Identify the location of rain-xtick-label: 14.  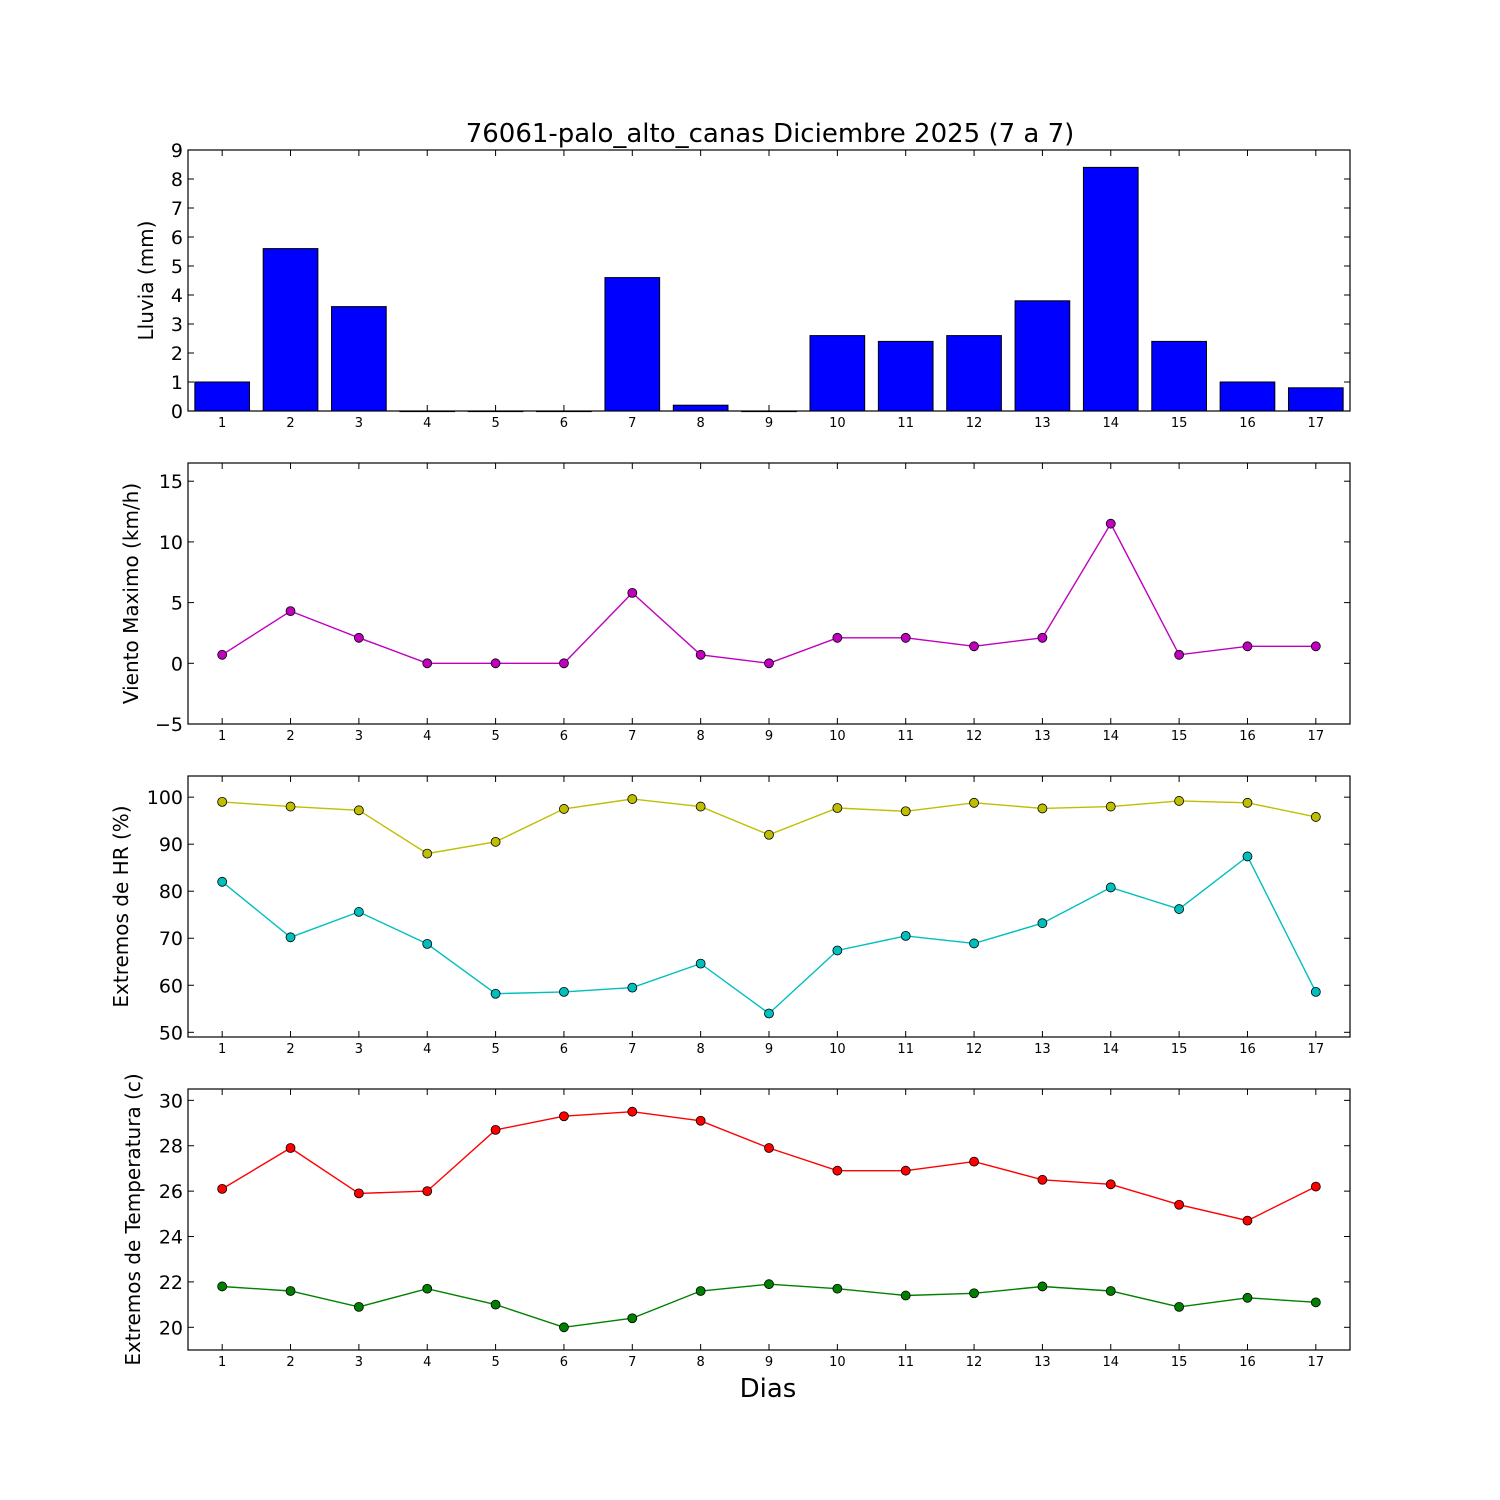
(1110, 423).